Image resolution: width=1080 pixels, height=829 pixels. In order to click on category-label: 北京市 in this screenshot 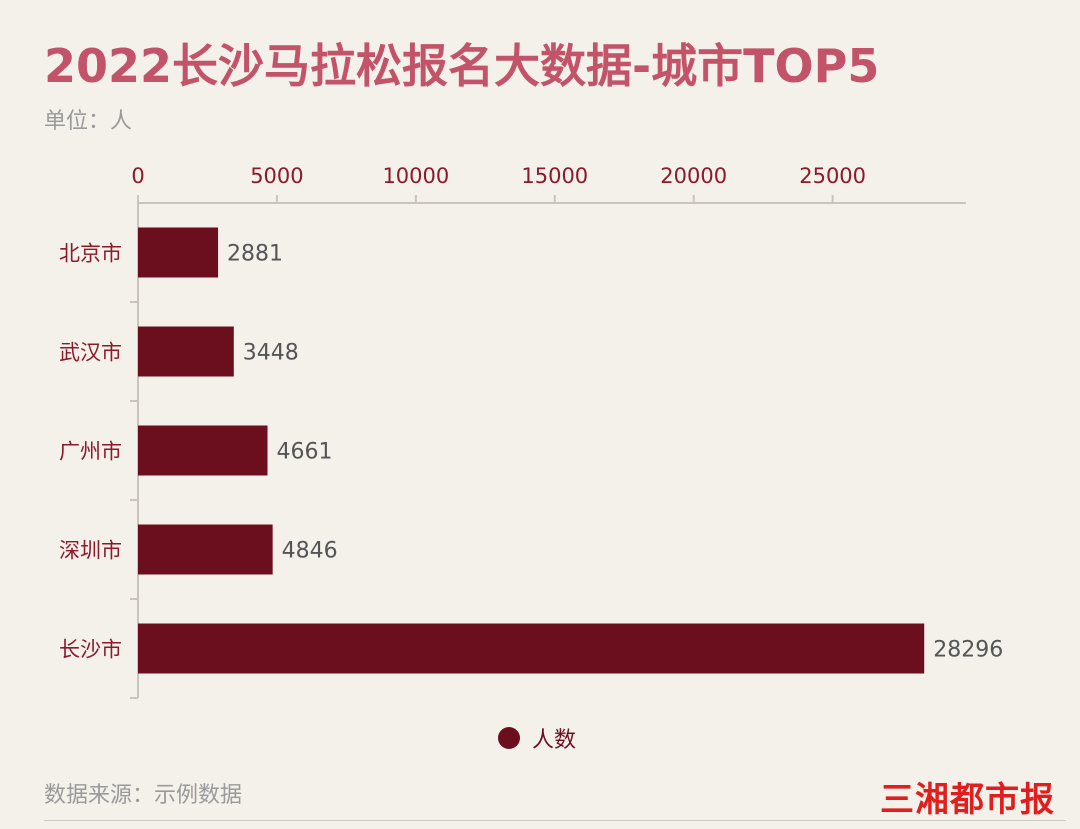, I will do `click(90, 254)`.